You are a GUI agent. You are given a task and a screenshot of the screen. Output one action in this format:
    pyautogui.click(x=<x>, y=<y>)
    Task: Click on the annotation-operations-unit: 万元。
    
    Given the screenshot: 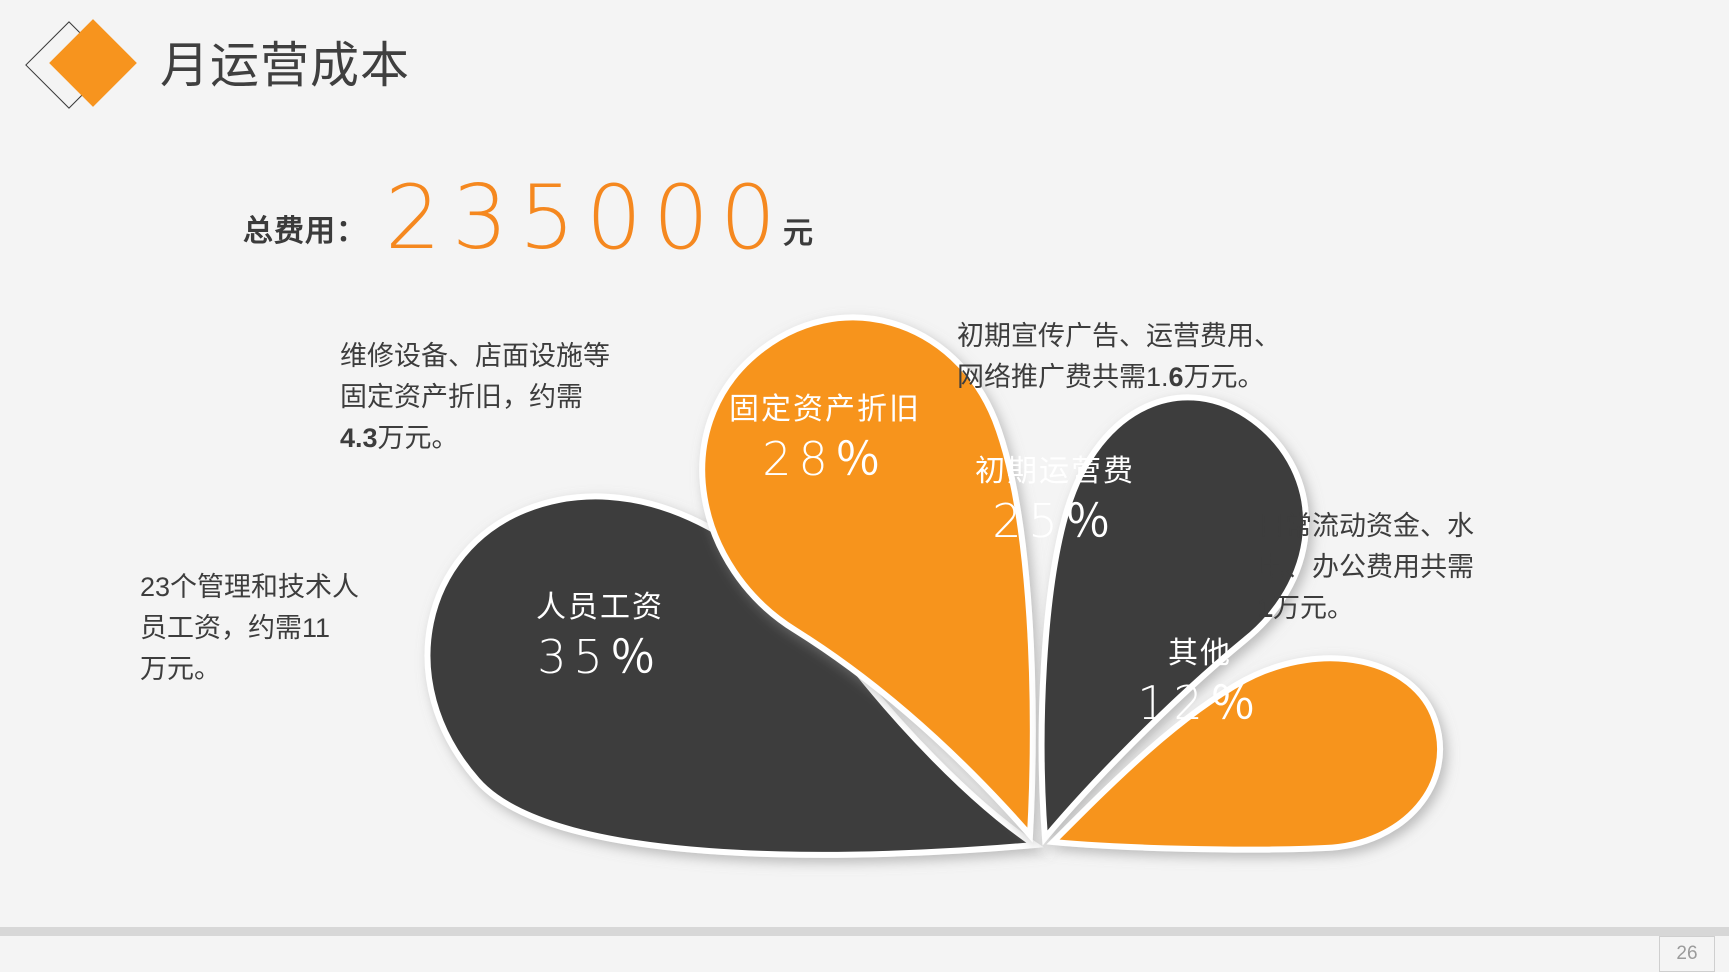 What is the action you would take?
    pyautogui.click(x=1224, y=377)
    